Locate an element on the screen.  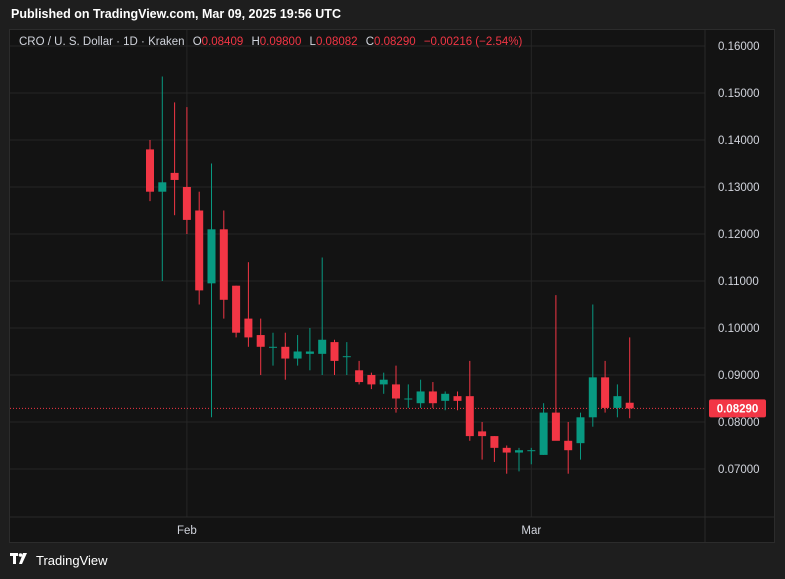
symbol-label: CRO / U. S. Dollar · 1D · Kraken is located at coordinates (102, 42).